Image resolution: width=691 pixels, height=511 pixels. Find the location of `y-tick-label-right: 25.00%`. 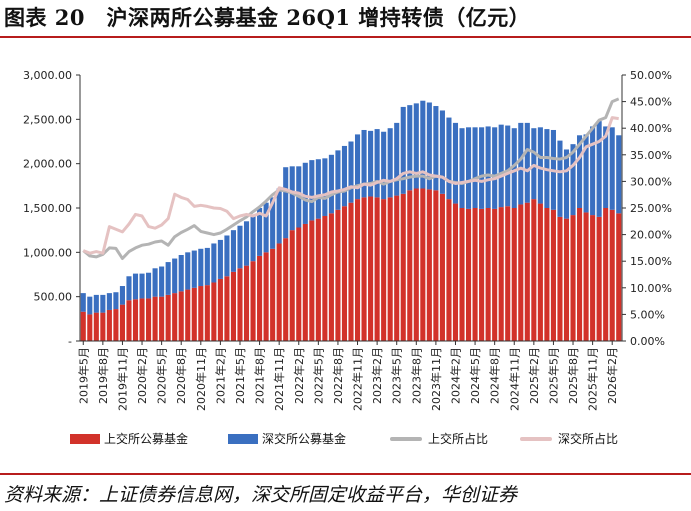

y-tick-label-right: 25.00% is located at coordinates (651, 208).